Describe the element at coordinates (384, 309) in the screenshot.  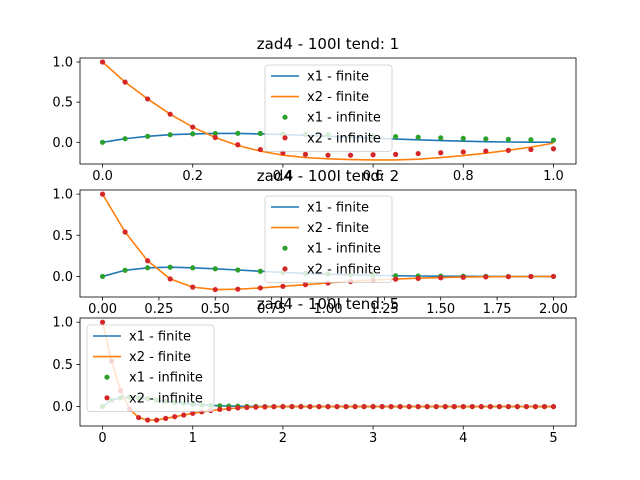
I see `x-tick-label: 1.25` at that location.